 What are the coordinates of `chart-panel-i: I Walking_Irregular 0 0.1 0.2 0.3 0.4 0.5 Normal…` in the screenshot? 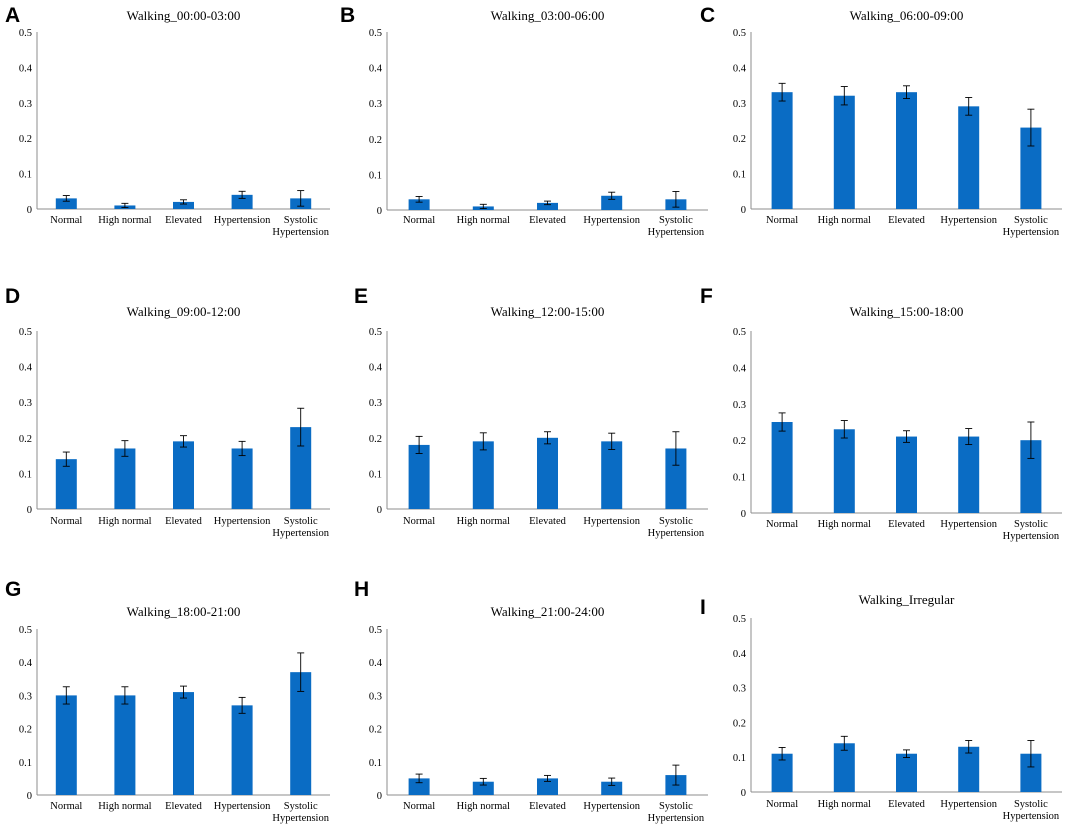 It's located at (881, 707).